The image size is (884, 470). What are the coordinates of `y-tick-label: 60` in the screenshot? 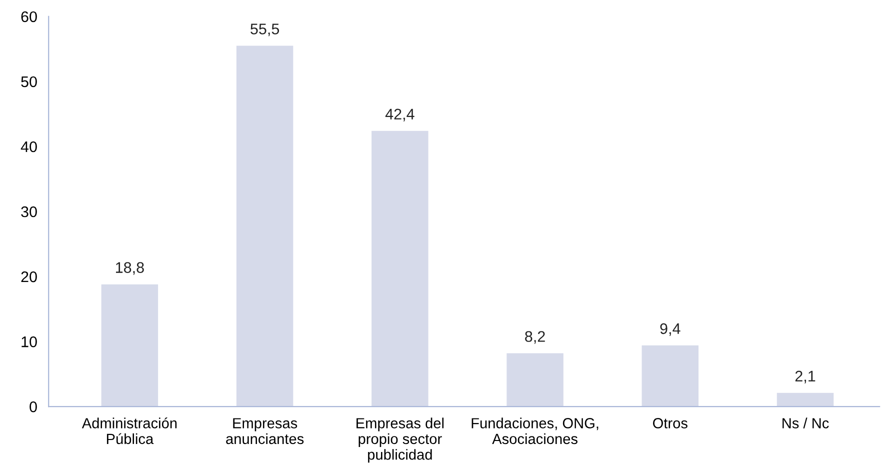 It's located at (29, 16).